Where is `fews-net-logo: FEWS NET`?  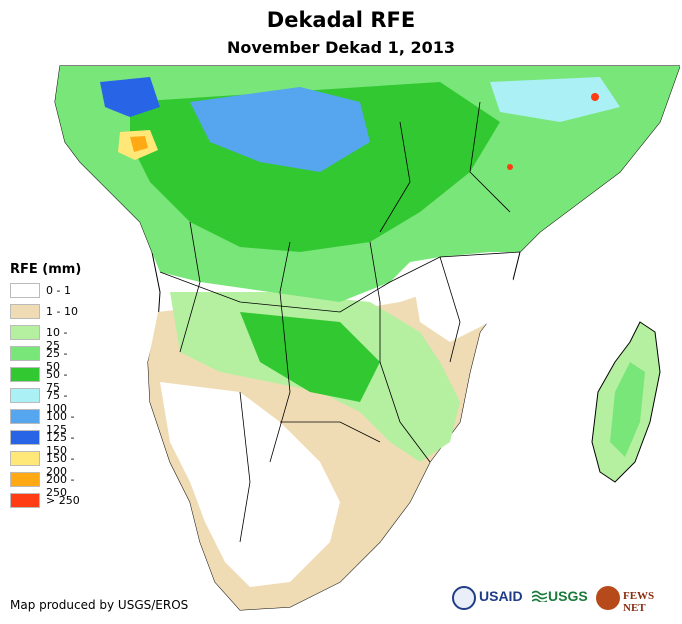
fews-net-logo: FEWS NET is located at coordinates (635, 599).